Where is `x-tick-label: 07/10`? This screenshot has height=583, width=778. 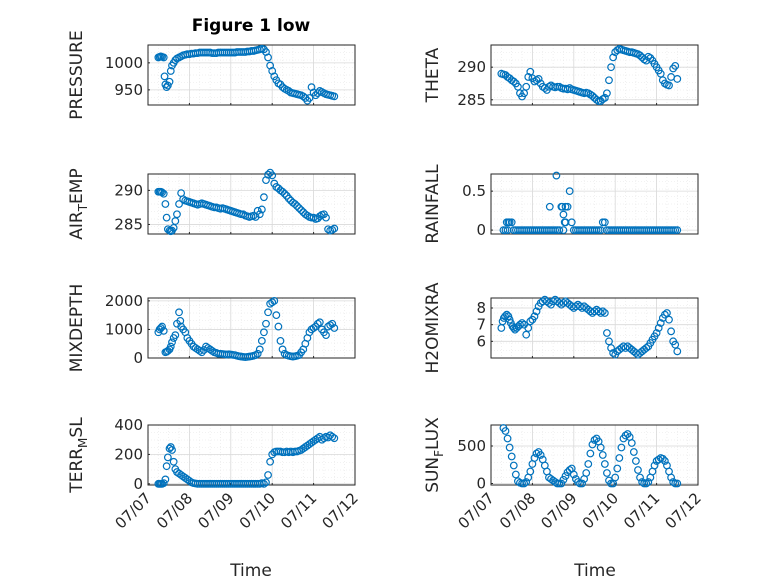 x-tick-label: 07/10 is located at coordinates (257, 510).